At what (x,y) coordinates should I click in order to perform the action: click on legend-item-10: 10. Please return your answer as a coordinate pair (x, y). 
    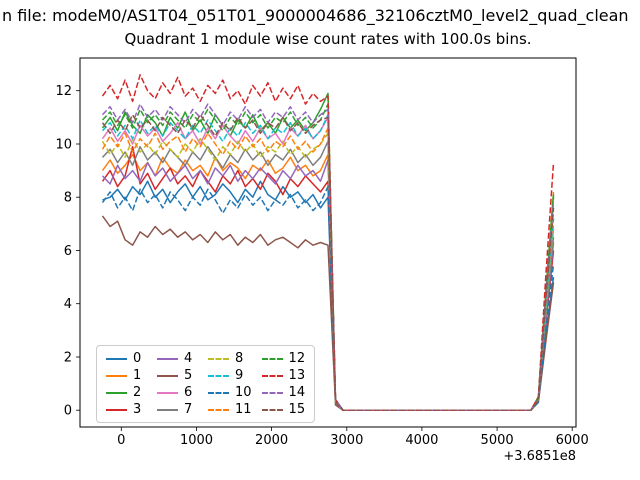
    Looking at the image, I should click on (230, 392).